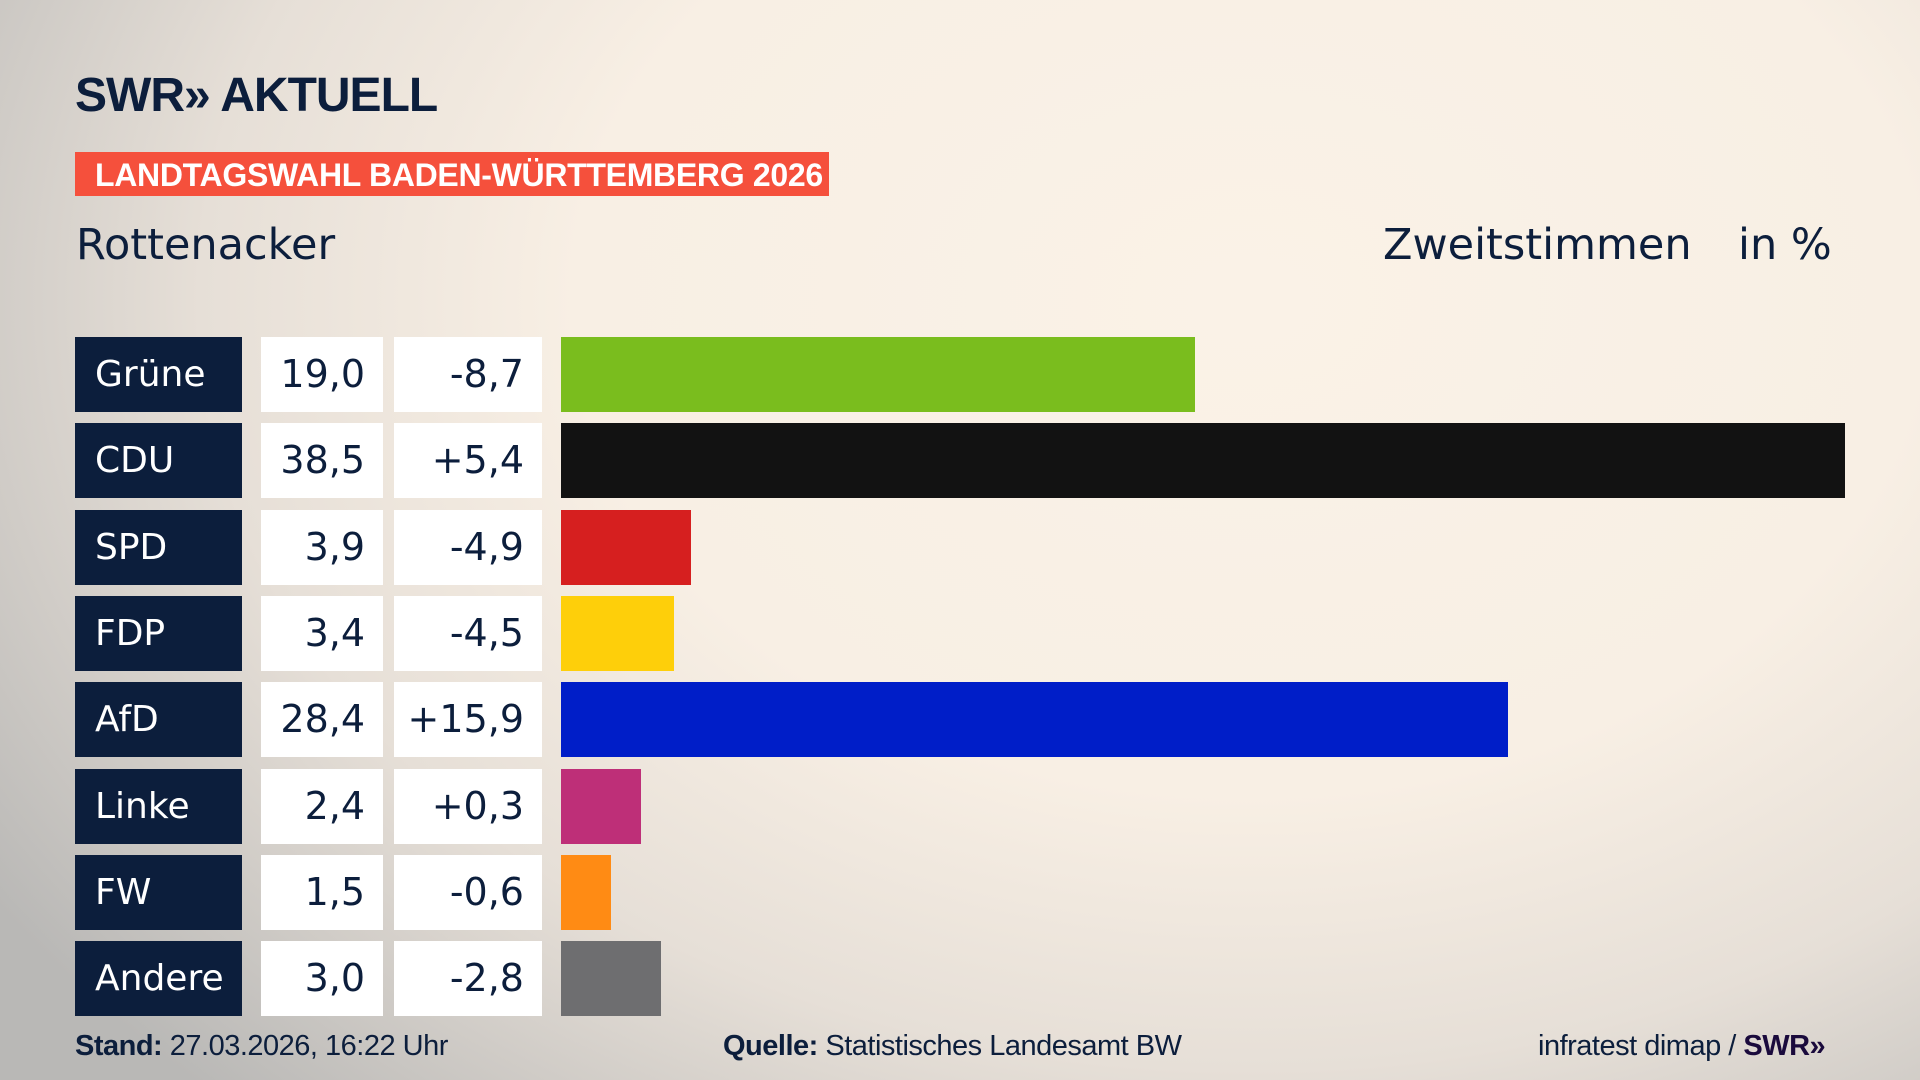 The height and width of the screenshot is (1080, 1920). Describe the element at coordinates (960, 806) in the screenshot. I see `chart-row: Linke 2,4 +0,3` at that location.